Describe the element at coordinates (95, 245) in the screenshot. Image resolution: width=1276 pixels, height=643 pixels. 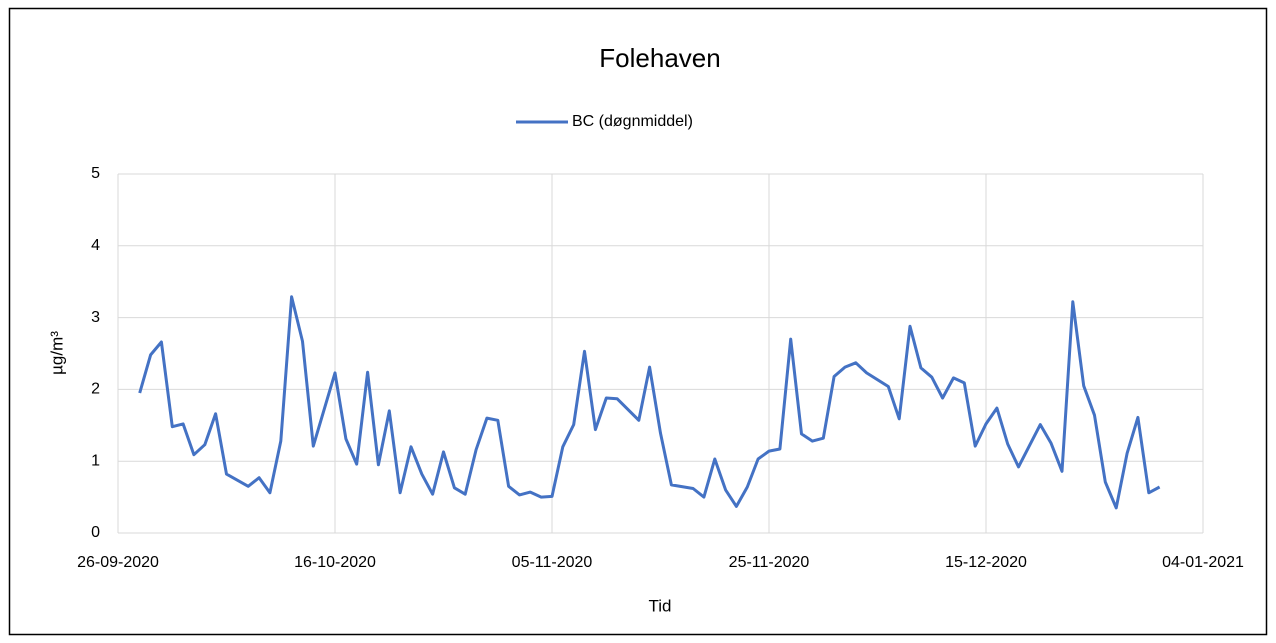
I see `y-tick-label: 4` at that location.